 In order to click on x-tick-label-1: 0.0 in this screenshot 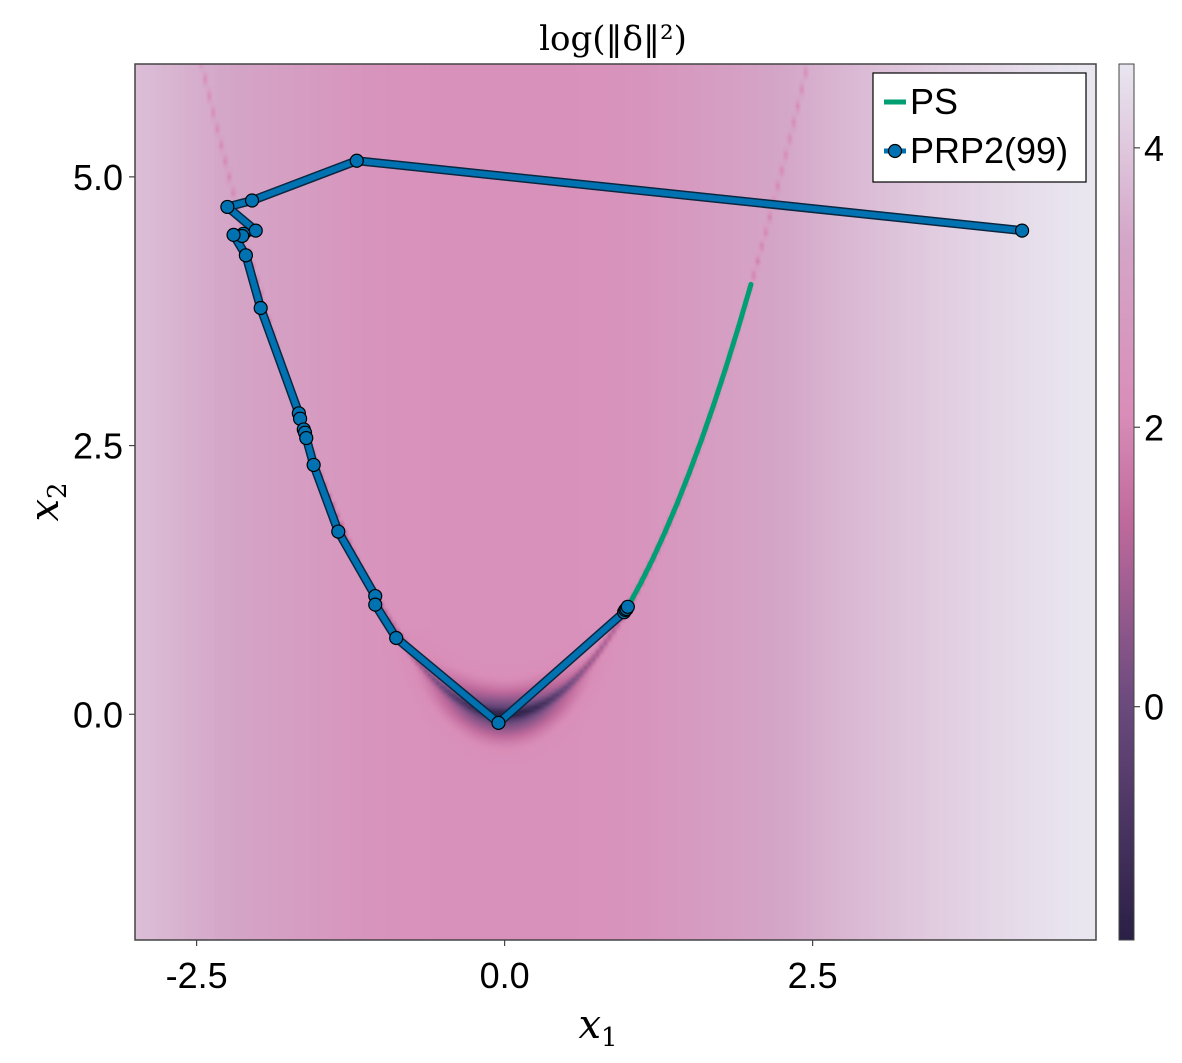, I will do `click(505, 975)`.